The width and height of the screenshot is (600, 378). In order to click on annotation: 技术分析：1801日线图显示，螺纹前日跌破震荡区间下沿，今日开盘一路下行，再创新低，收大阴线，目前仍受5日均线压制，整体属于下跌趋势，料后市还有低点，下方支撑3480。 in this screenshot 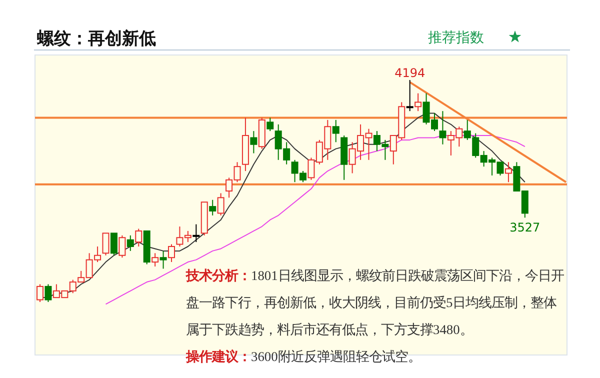, I will do `click(375, 302)`.